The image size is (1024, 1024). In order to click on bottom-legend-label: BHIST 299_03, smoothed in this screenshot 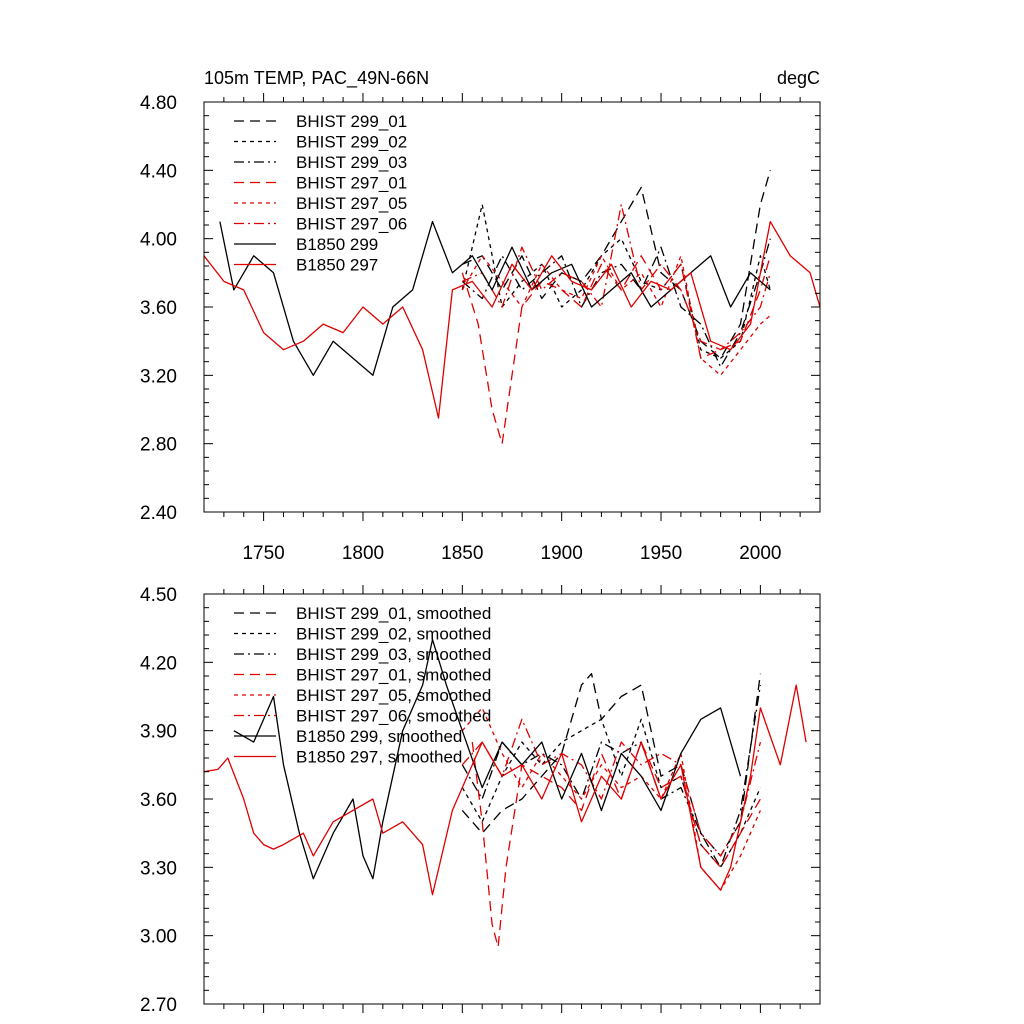, I will do `click(393, 654)`.